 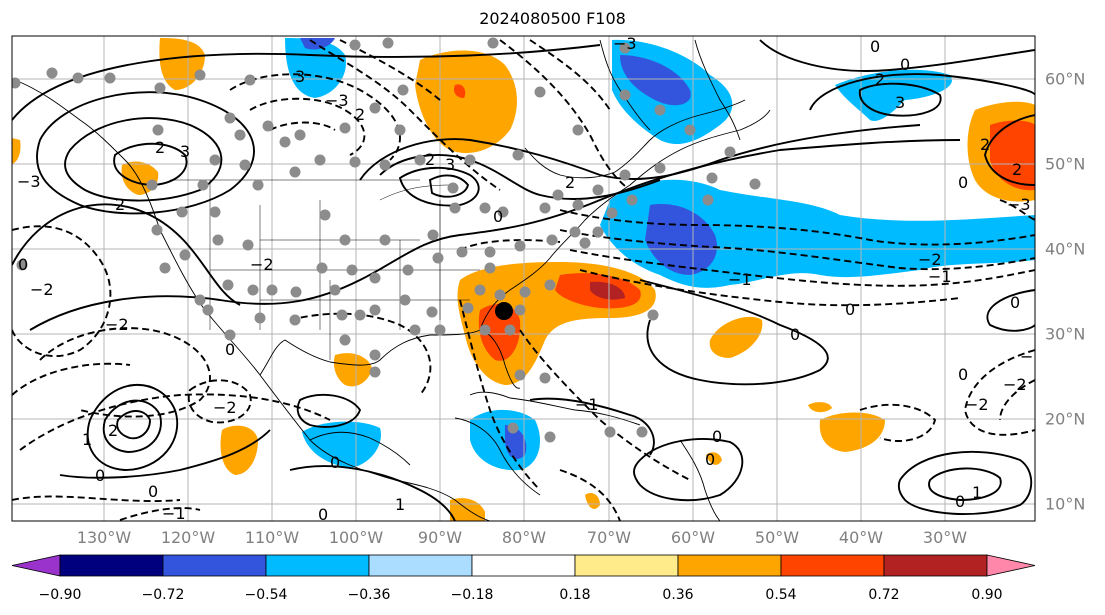 What do you see at coordinates (893, 95) in the screenshot?
I see `negative-anomaly-greenland-sea` at bounding box center [893, 95].